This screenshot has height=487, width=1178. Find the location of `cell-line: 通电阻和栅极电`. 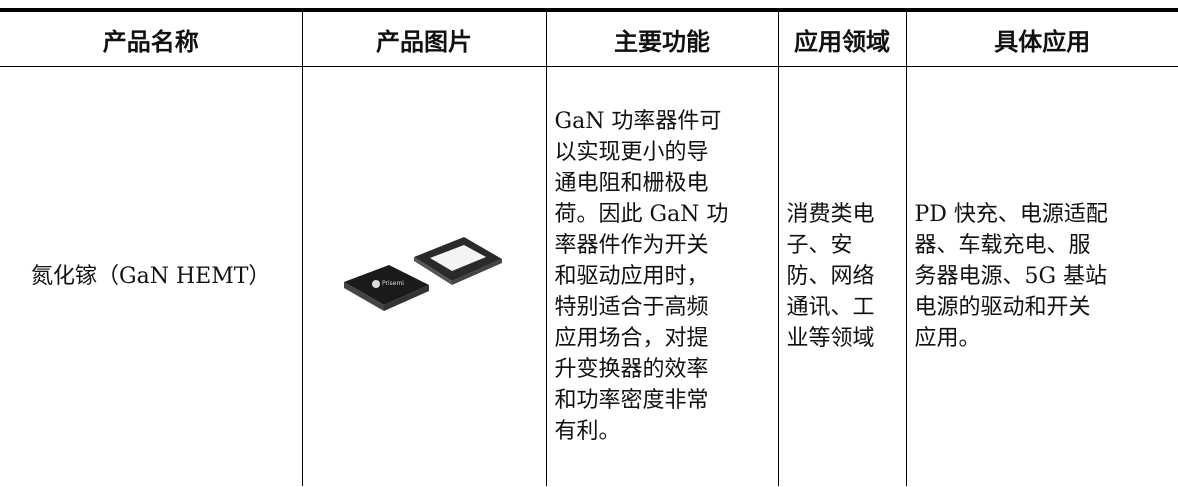

cell-line: 通电阻和栅极电 is located at coordinates (631, 183).